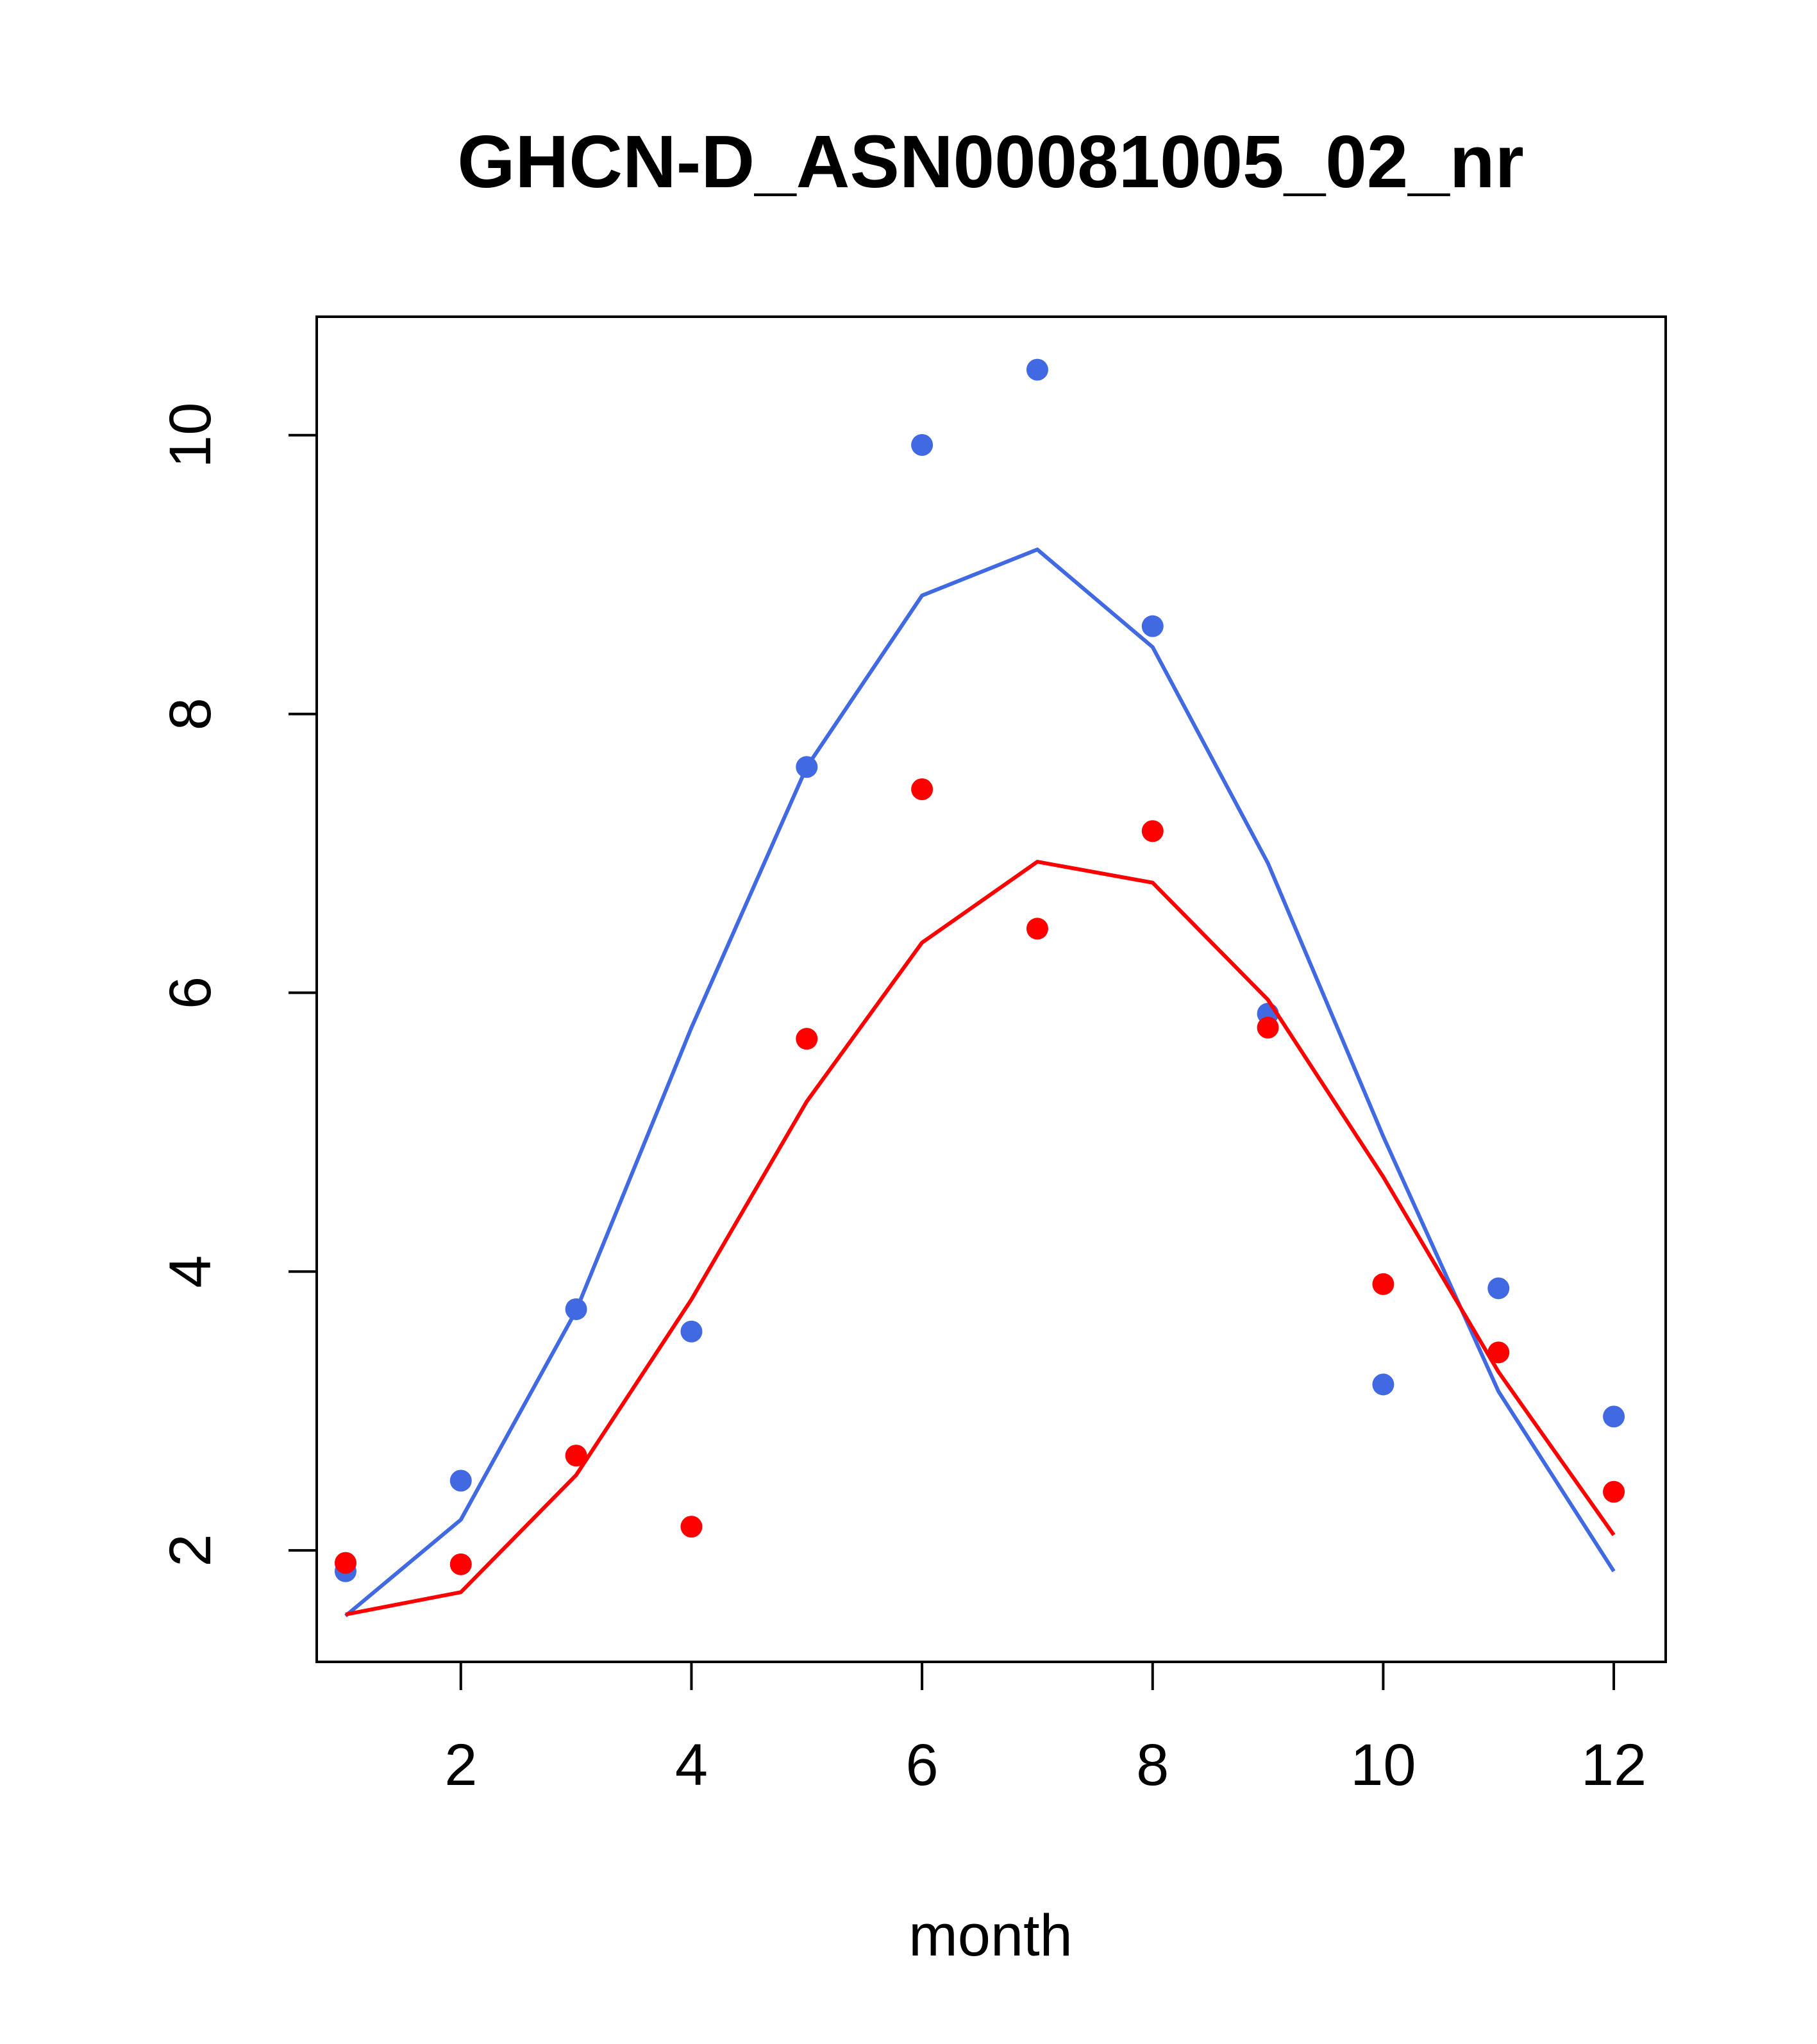 Image resolution: width=1817 pixels, height=2044 pixels. What do you see at coordinates (190, 1550) in the screenshot?
I see `y-tick-label: 2` at bounding box center [190, 1550].